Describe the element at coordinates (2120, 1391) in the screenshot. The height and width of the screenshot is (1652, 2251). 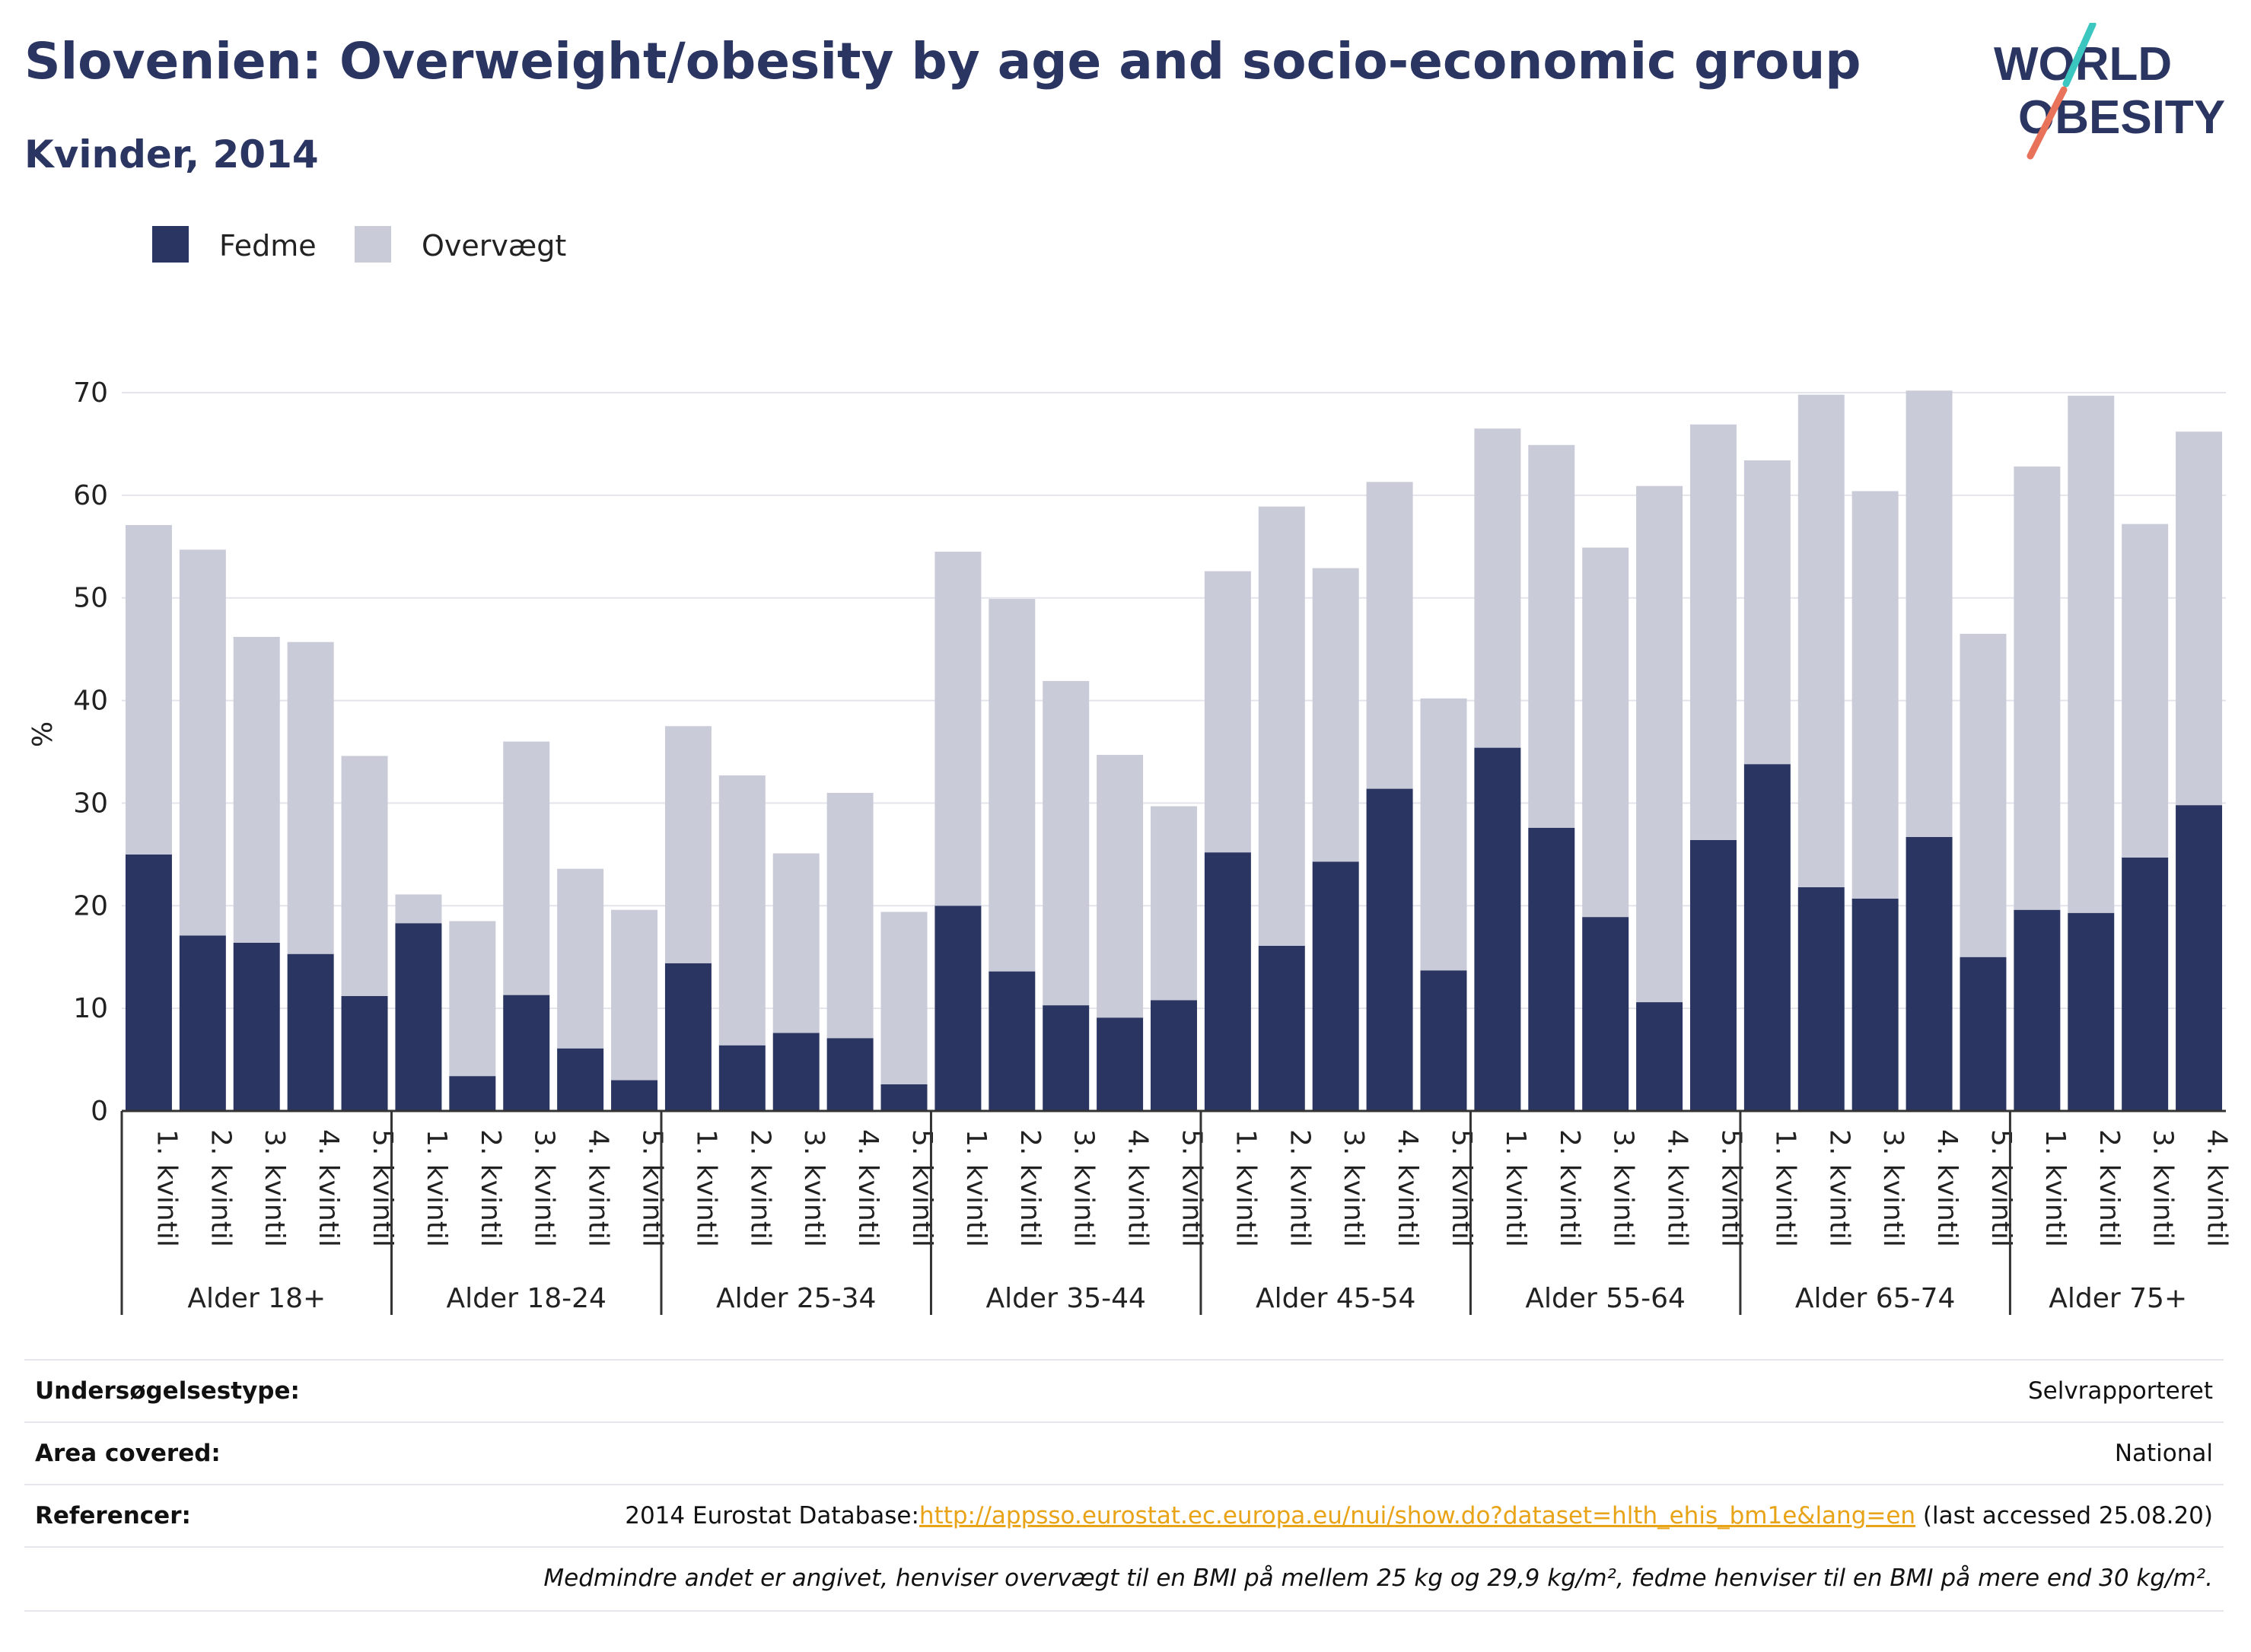
I see `survey-type-value: Selvrapporteret` at that location.